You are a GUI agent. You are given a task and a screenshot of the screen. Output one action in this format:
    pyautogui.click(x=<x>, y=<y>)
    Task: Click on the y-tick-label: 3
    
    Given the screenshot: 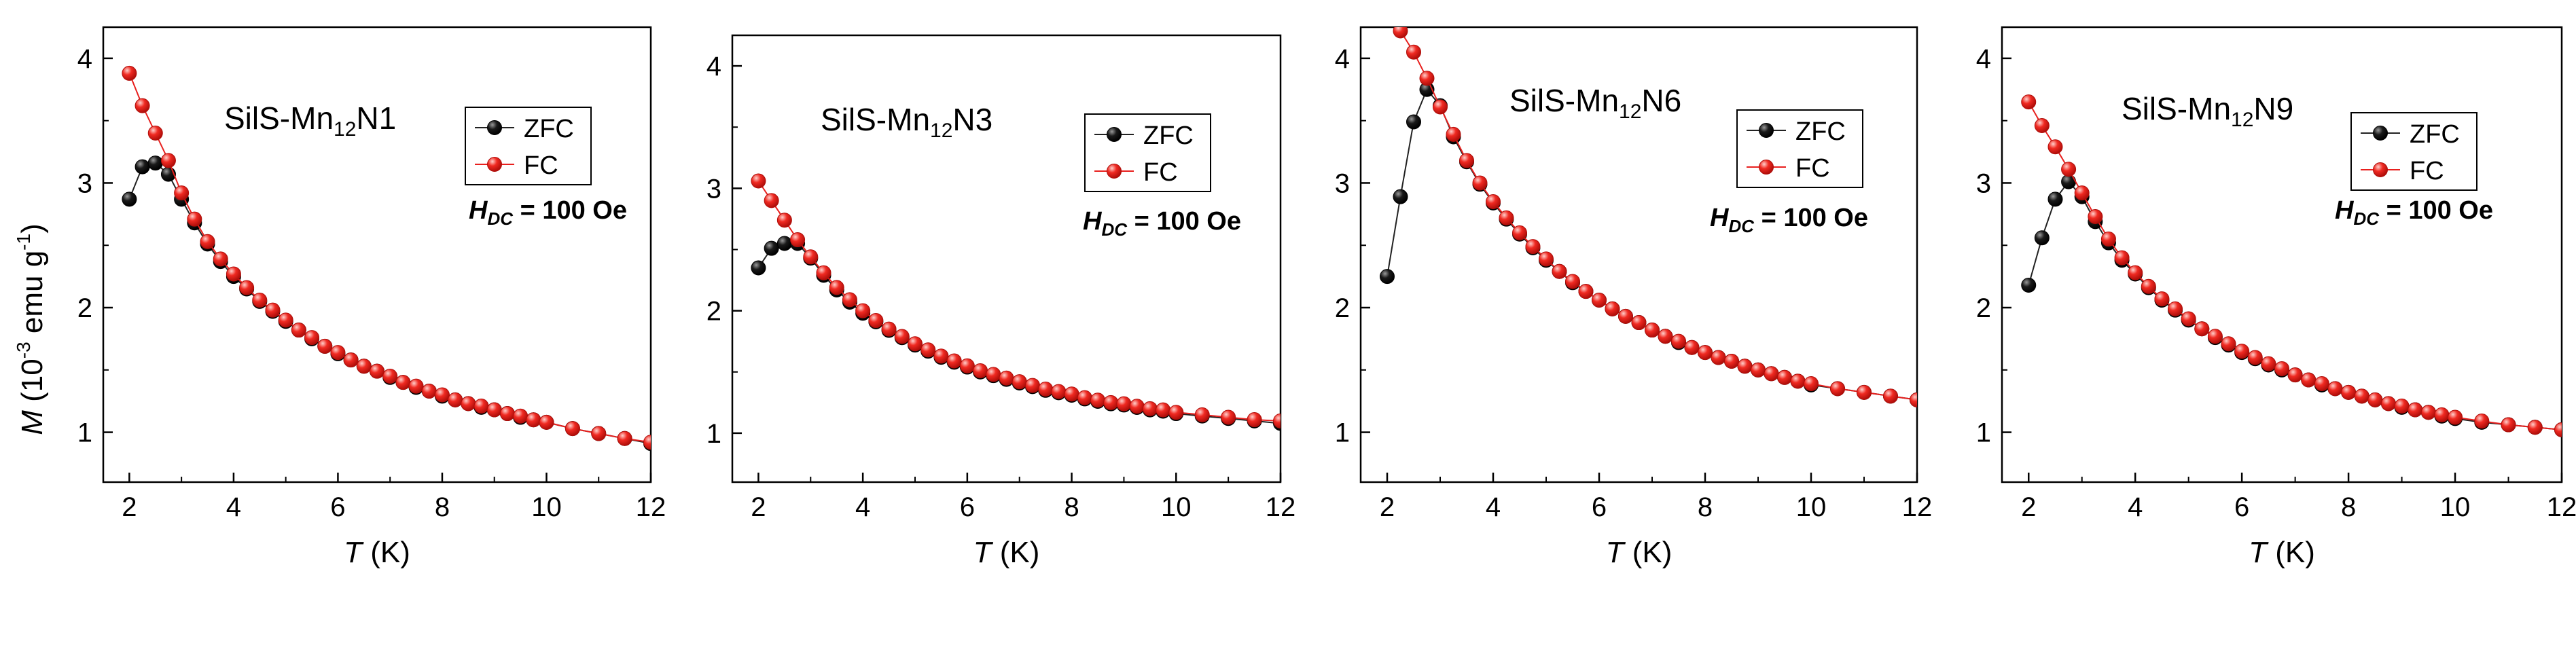 What is the action you would take?
    pyautogui.click(x=1342, y=183)
    